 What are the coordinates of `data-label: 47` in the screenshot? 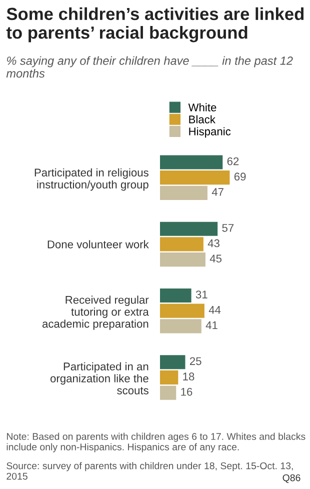 It's located at (218, 192).